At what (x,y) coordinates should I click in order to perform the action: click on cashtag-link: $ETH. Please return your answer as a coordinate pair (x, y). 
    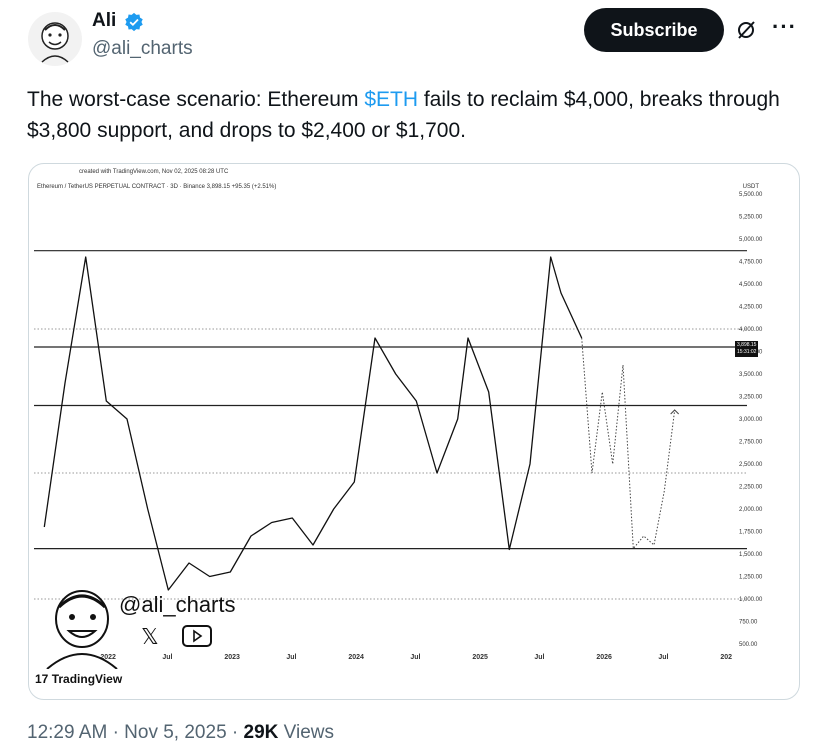
    Looking at the image, I should click on (391, 99).